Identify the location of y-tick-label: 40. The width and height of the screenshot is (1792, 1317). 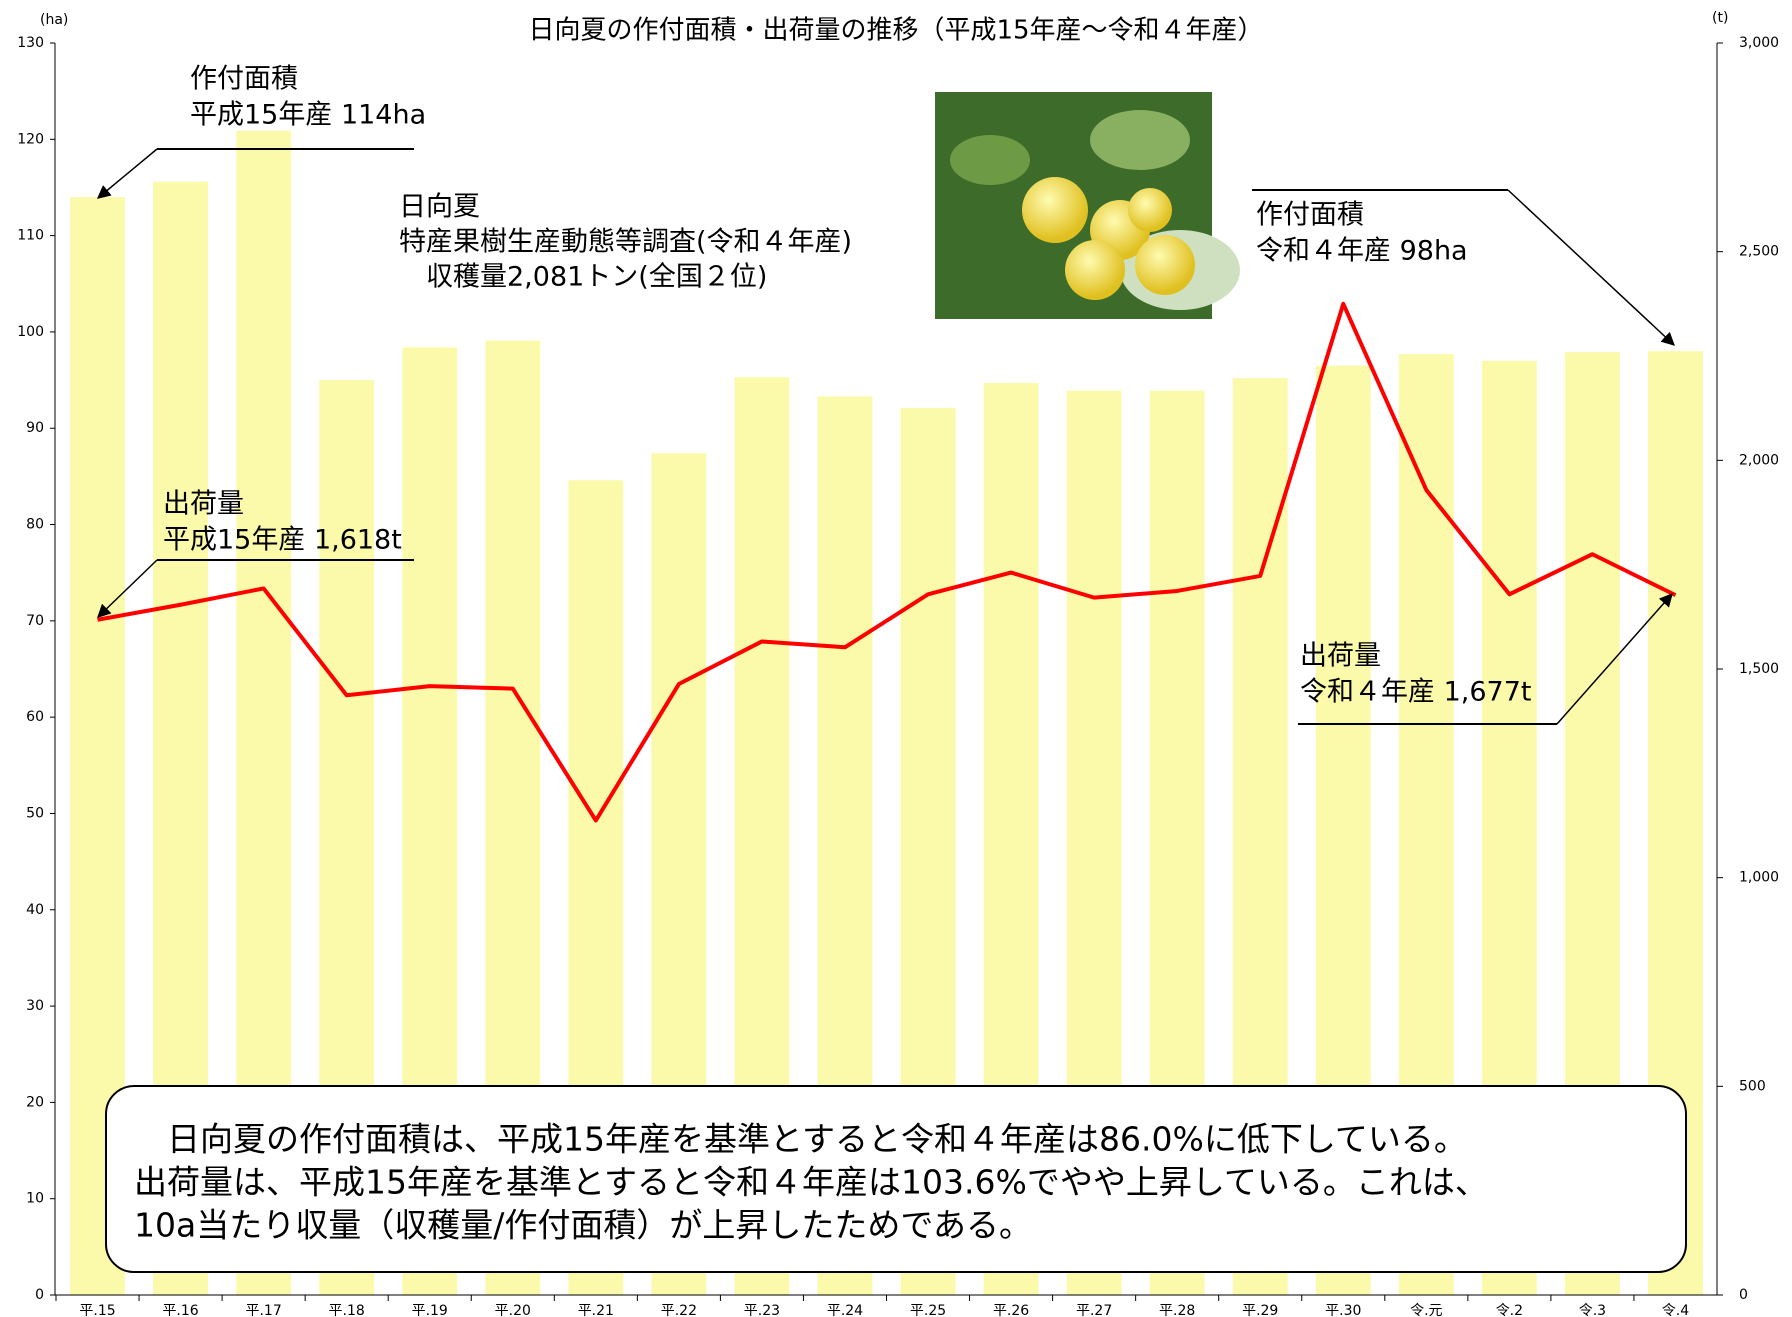
(35, 910).